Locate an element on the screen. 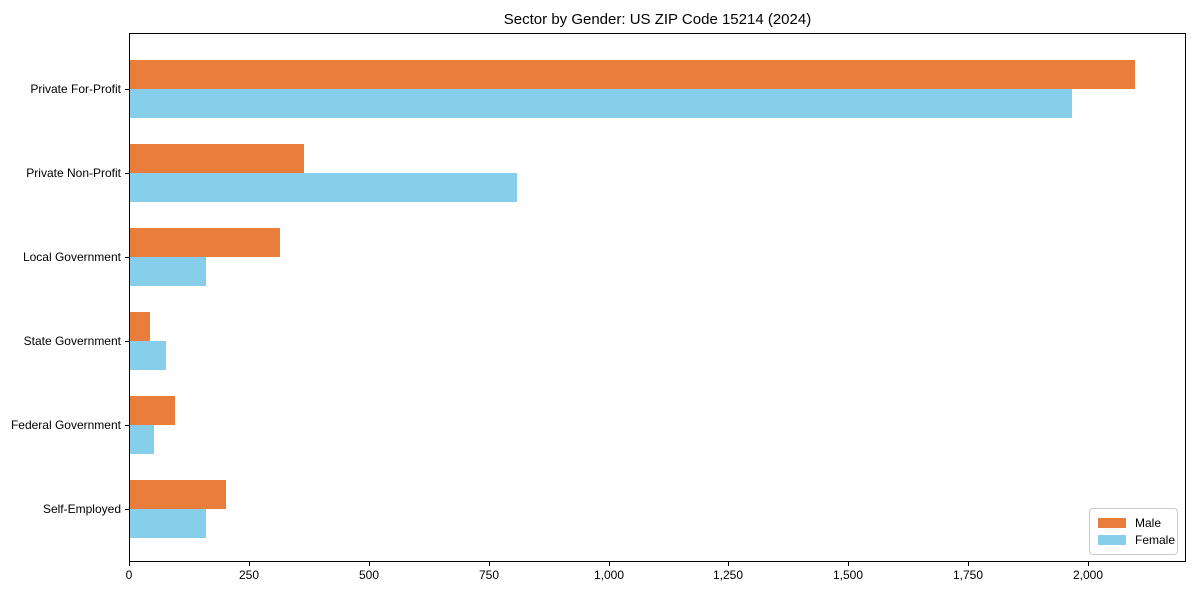 This screenshot has height=600, width=1200. bar-male-state-government is located at coordinates (140, 326).